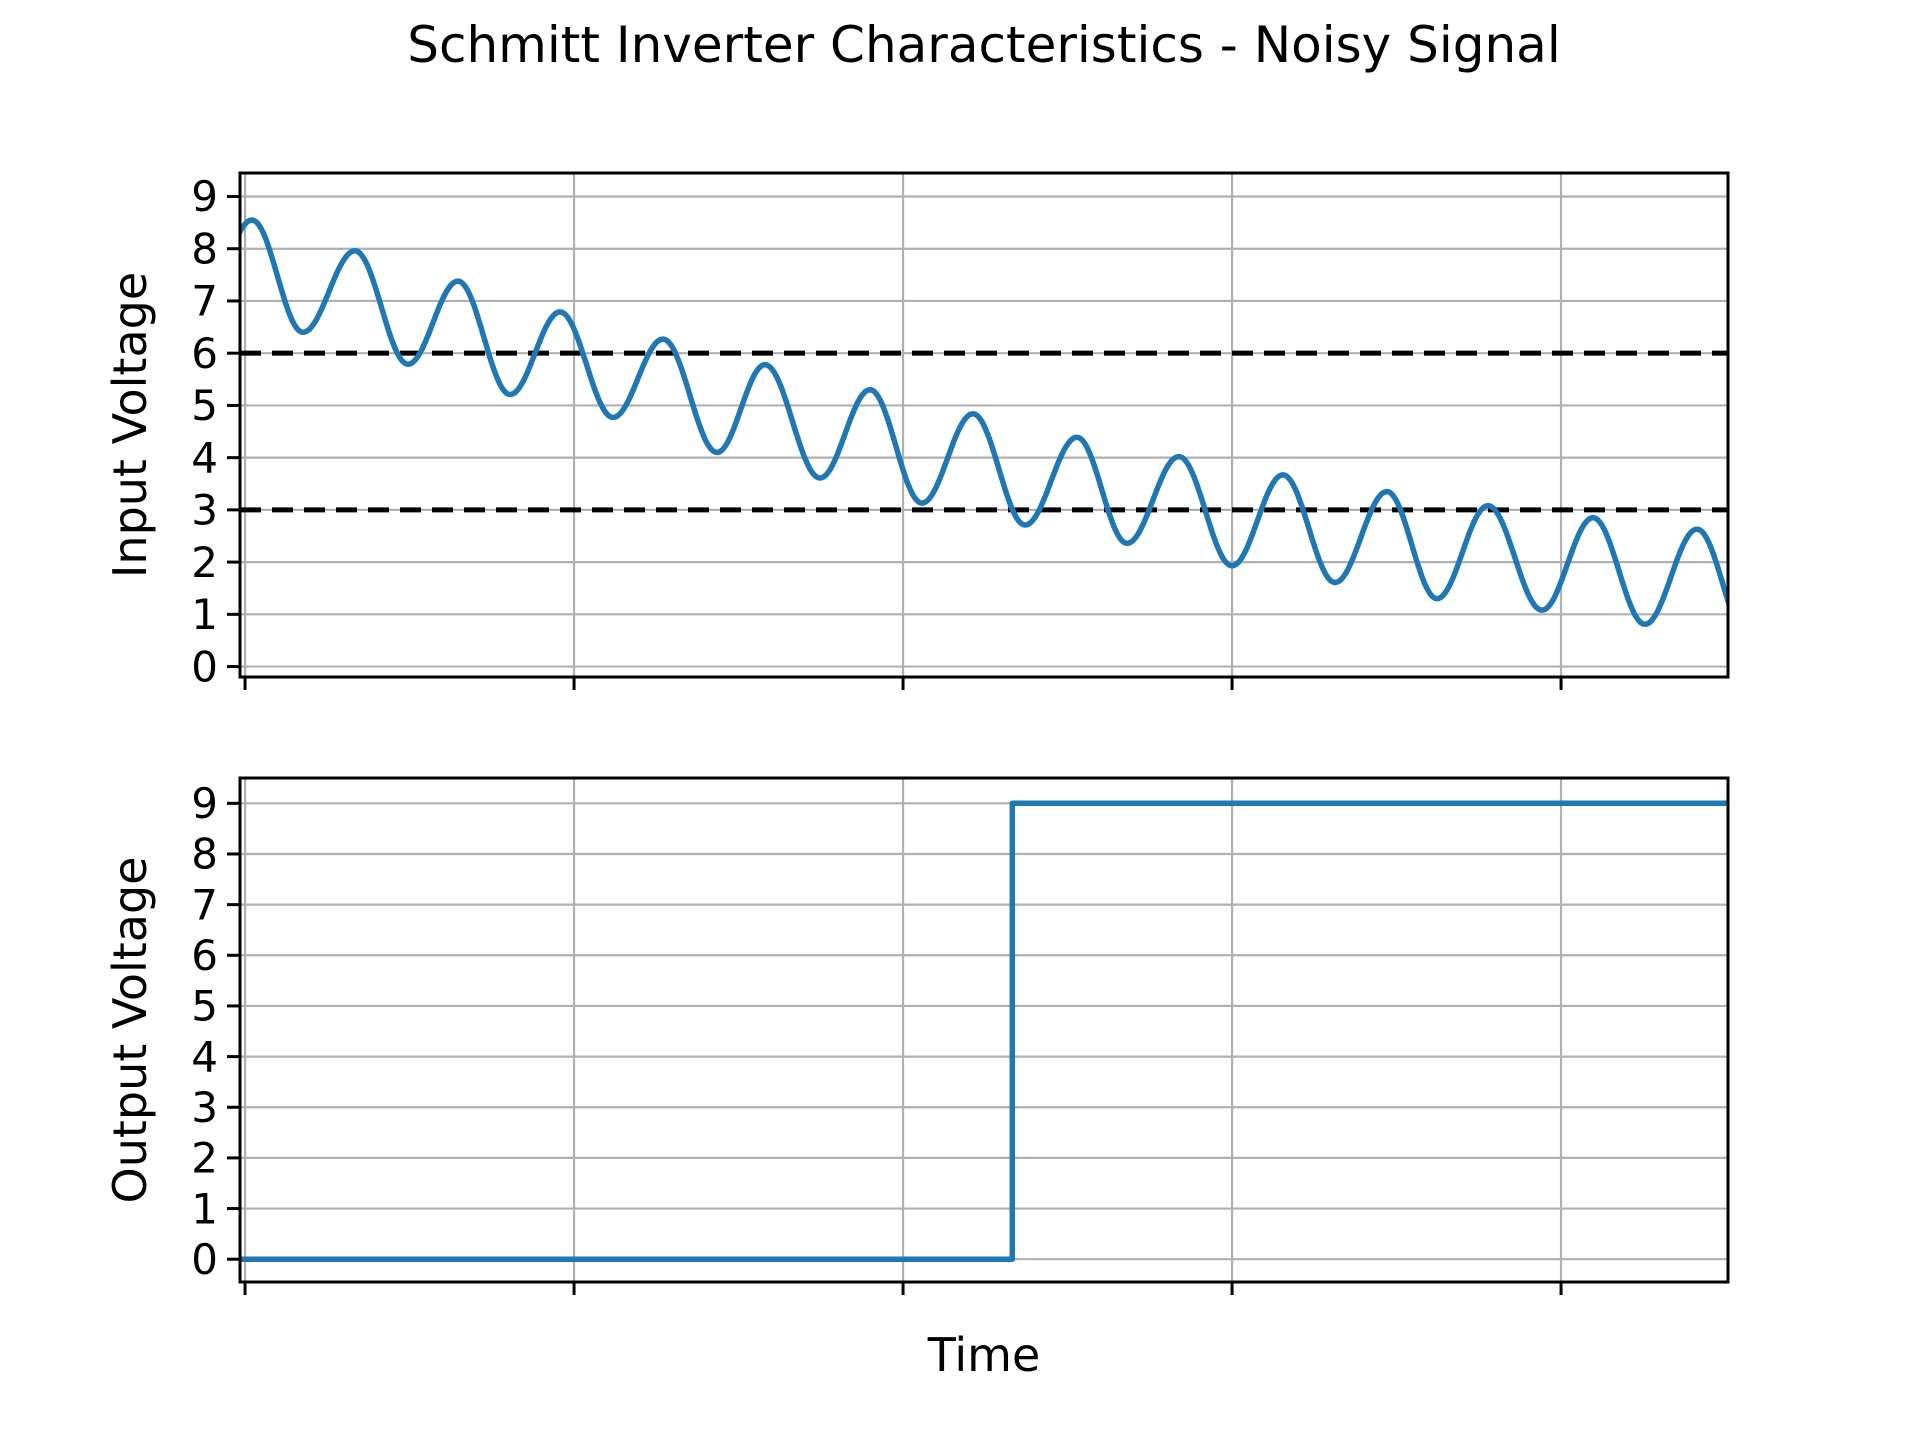 The width and height of the screenshot is (1920, 1440). What do you see at coordinates (984, 1355) in the screenshot?
I see `x-axis-label: Time` at bounding box center [984, 1355].